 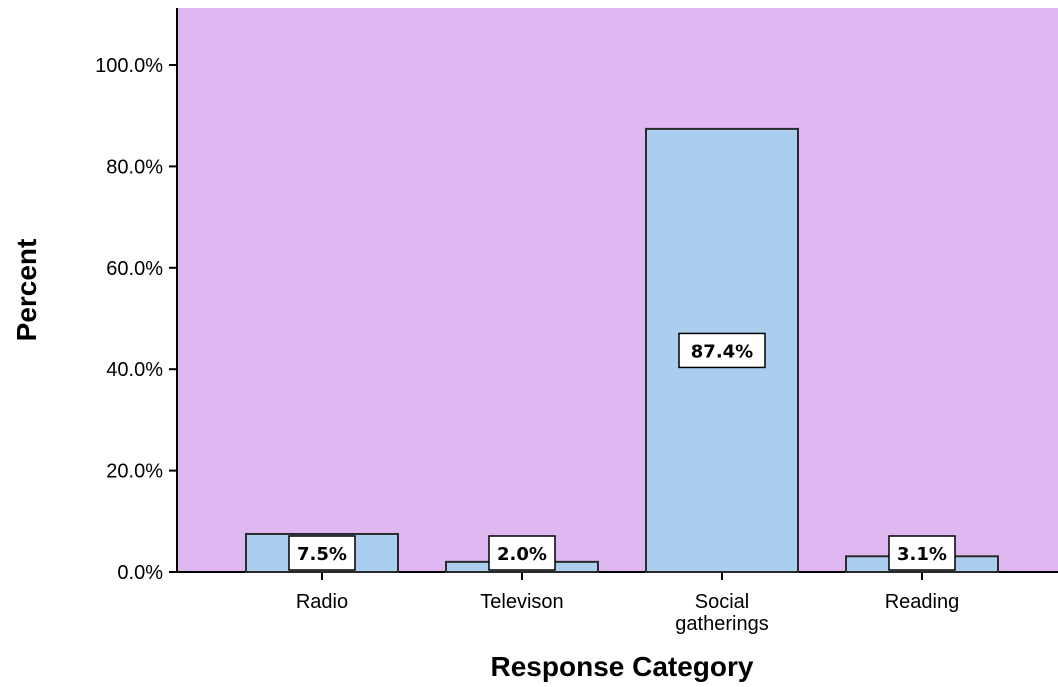 I want to click on y-tick-label: 20.0%, so click(x=134, y=472).